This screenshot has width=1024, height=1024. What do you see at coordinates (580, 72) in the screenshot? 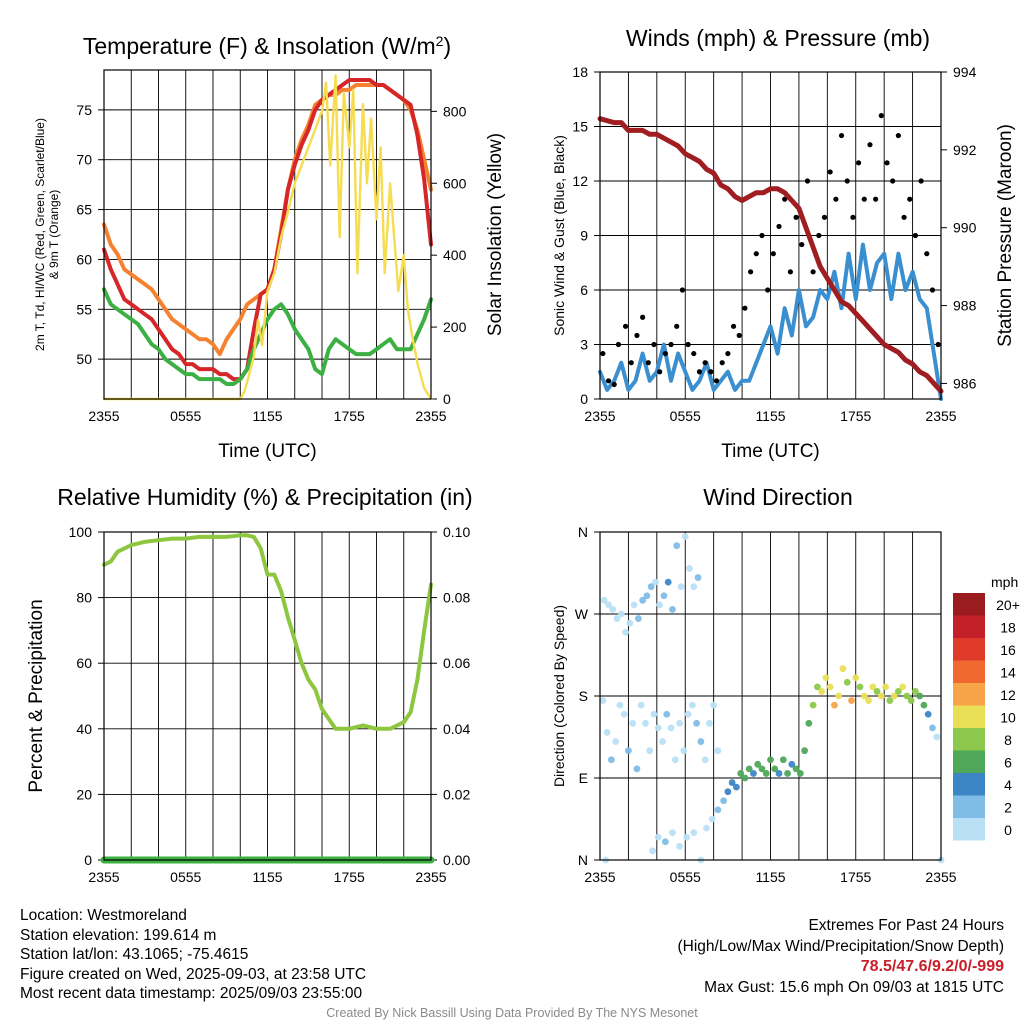
I see `y-tick-label: 18` at bounding box center [580, 72].